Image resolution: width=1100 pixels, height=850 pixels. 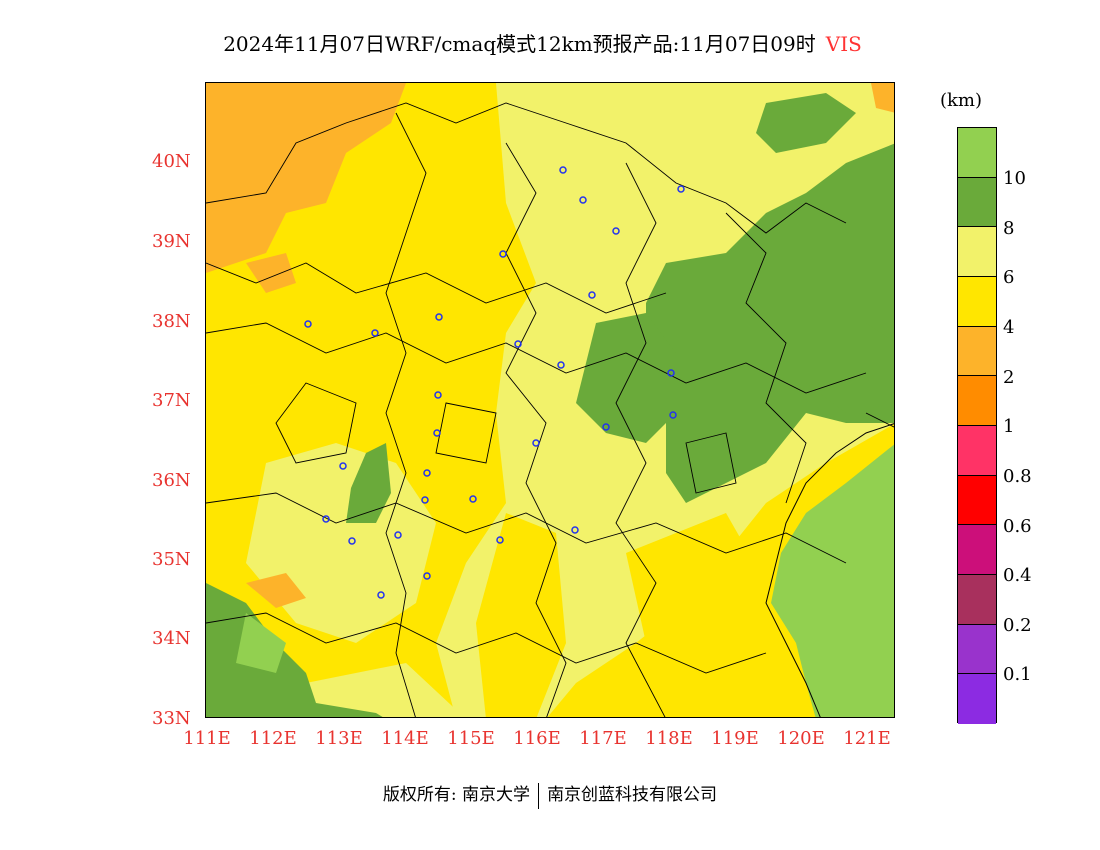 What do you see at coordinates (273, 738) in the screenshot?
I see `lon-label-112e: 112E` at bounding box center [273, 738].